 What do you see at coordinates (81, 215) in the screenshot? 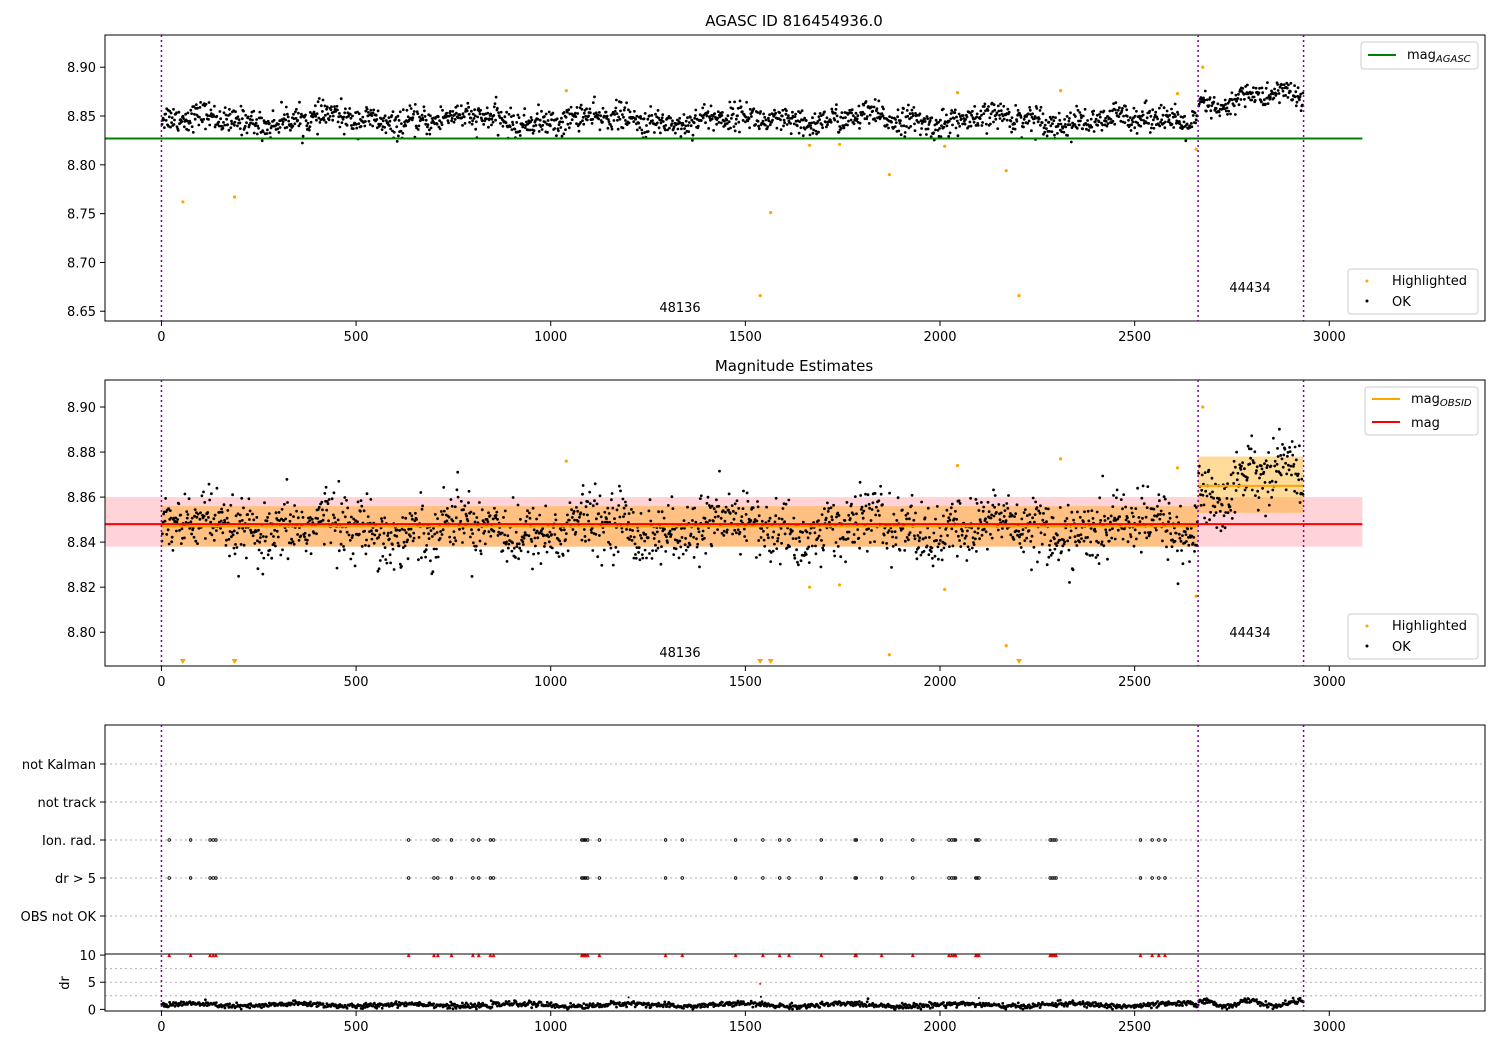
I see `agasc-ytick-label-2: 8.75` at bounding box center [81, 215].